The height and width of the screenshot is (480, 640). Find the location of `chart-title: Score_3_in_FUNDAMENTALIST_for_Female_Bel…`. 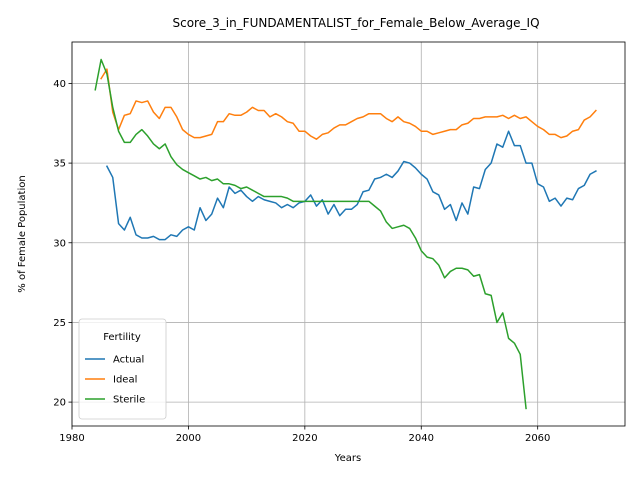

chart-title: Score_3_in_FUNDAMENTALIST_for_Female_Bel… is located at coordinates (355, 23).